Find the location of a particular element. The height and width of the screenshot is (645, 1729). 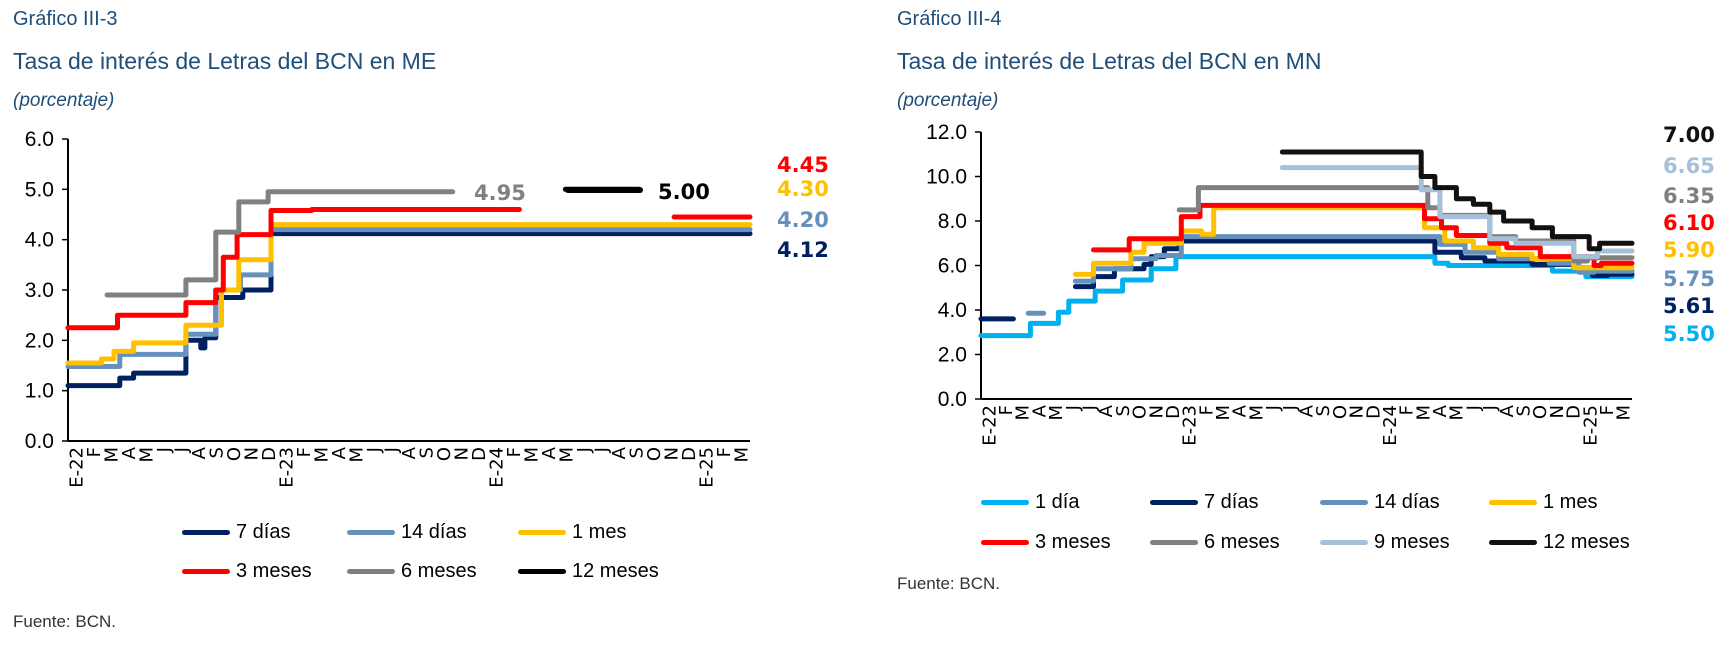

x-tick-label: O is located at coordinates (444, 454).